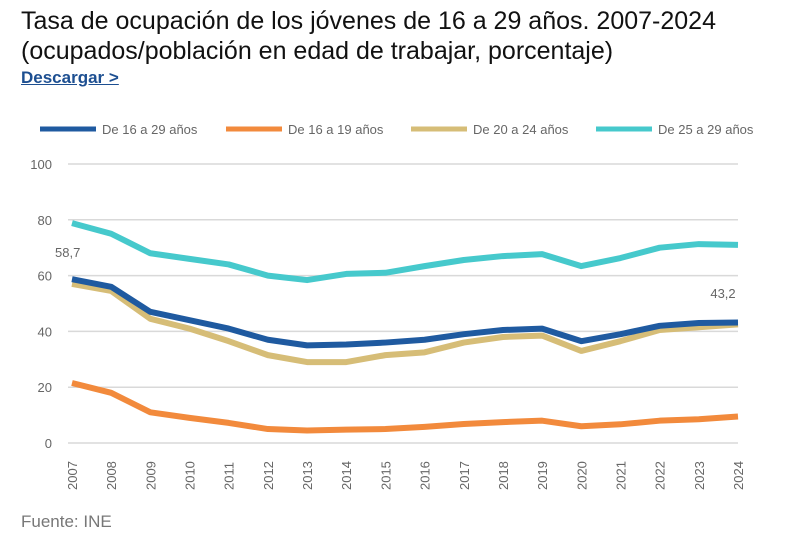 This screenshot has width=787, height=538. What do you see at coordinates (346, 475) in the screenshot?
I see `x-tick-label: 2014` at bounding box center [346, 475].